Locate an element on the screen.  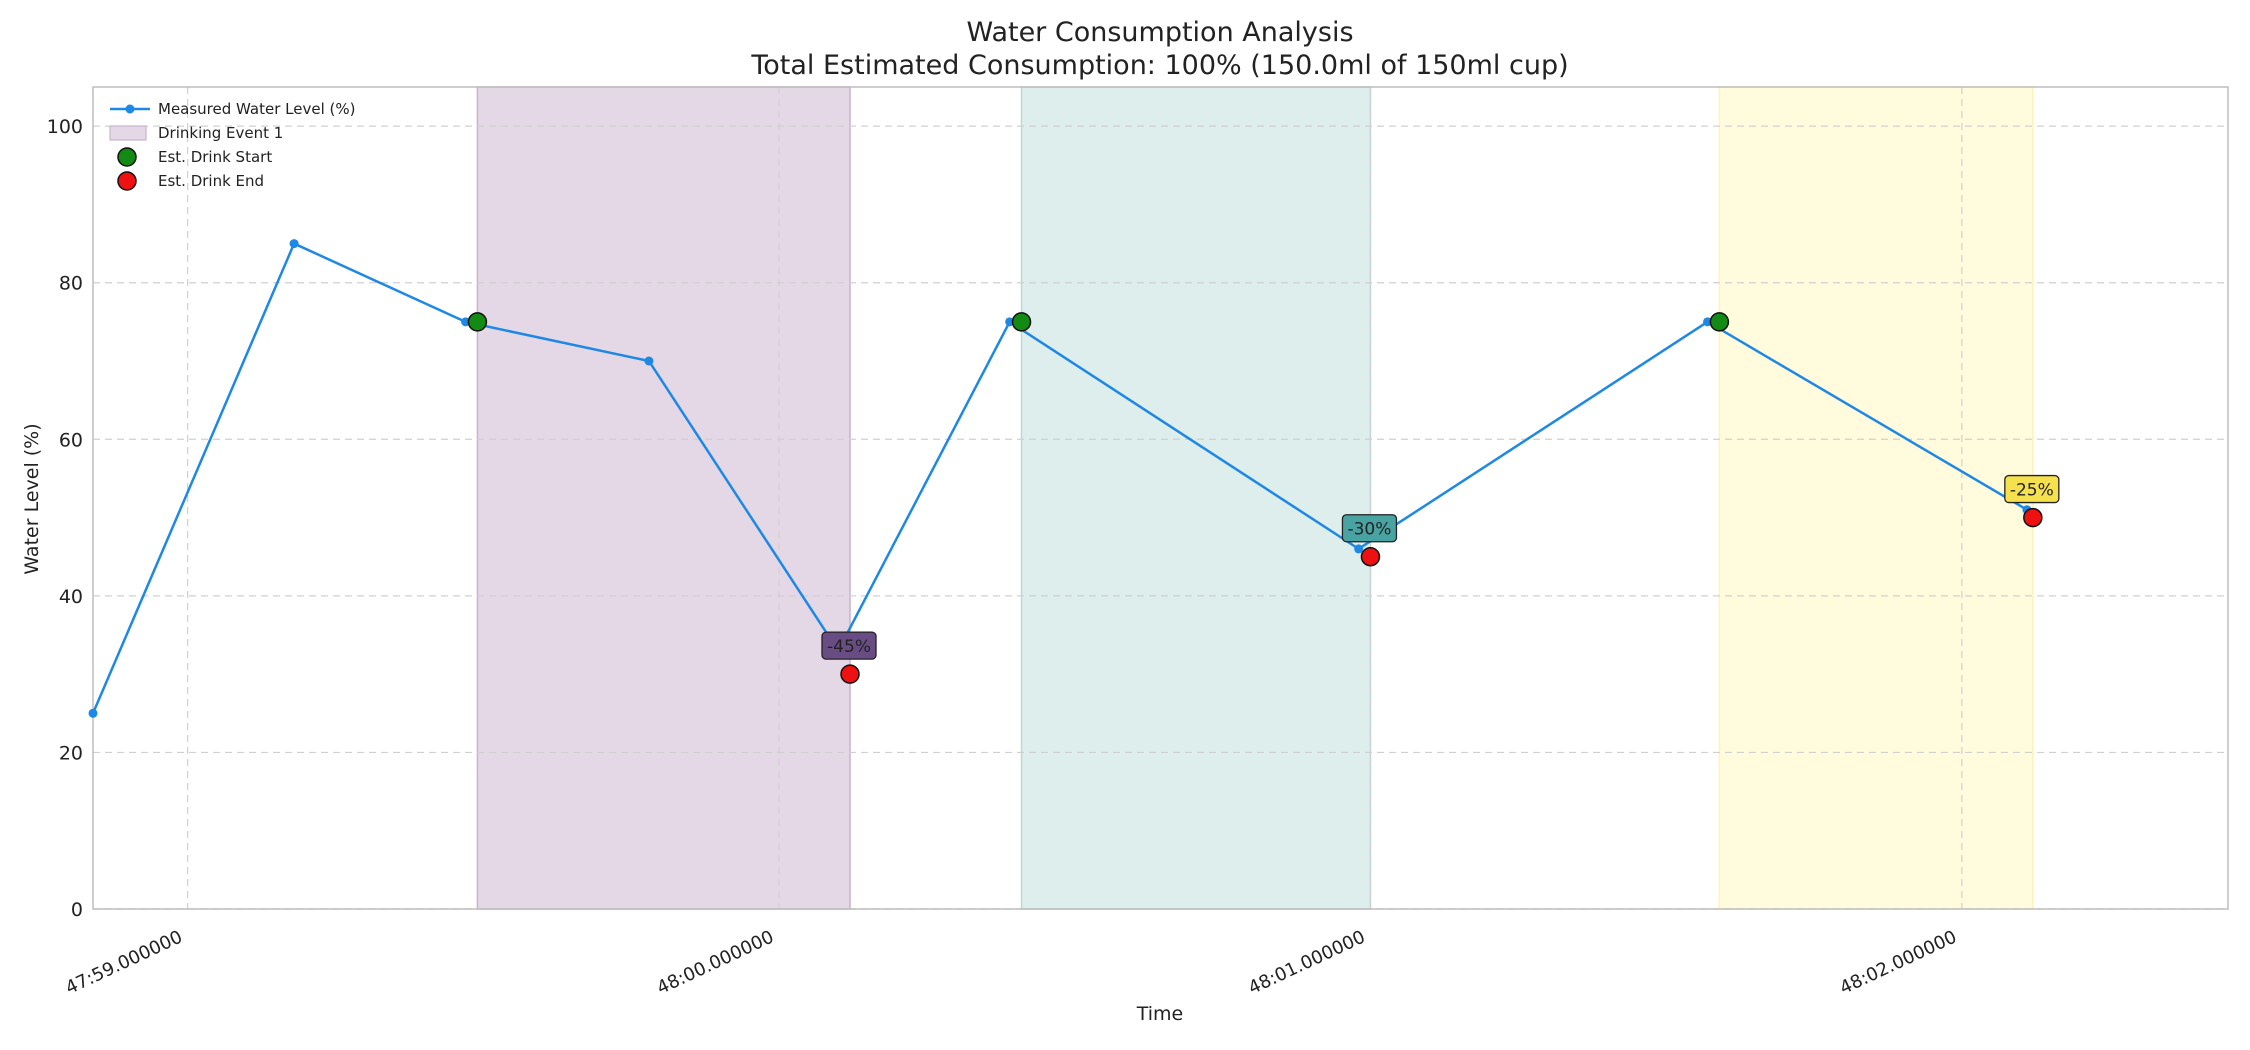
y-tick-label-3: 60 is located at coordinates (71, 440).